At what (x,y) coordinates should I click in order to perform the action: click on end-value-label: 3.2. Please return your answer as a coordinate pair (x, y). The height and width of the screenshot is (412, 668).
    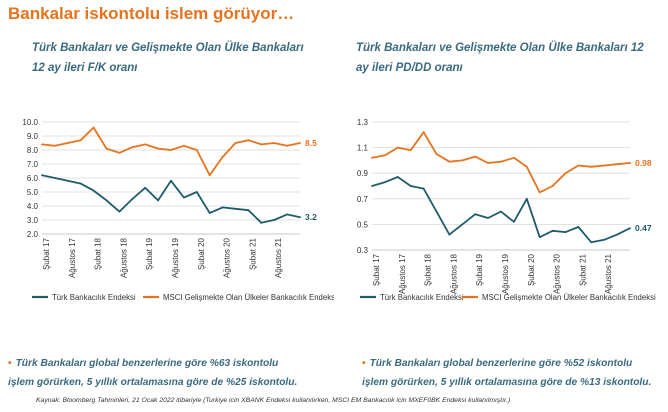
    Looking at the image, I should click on (311, 217).